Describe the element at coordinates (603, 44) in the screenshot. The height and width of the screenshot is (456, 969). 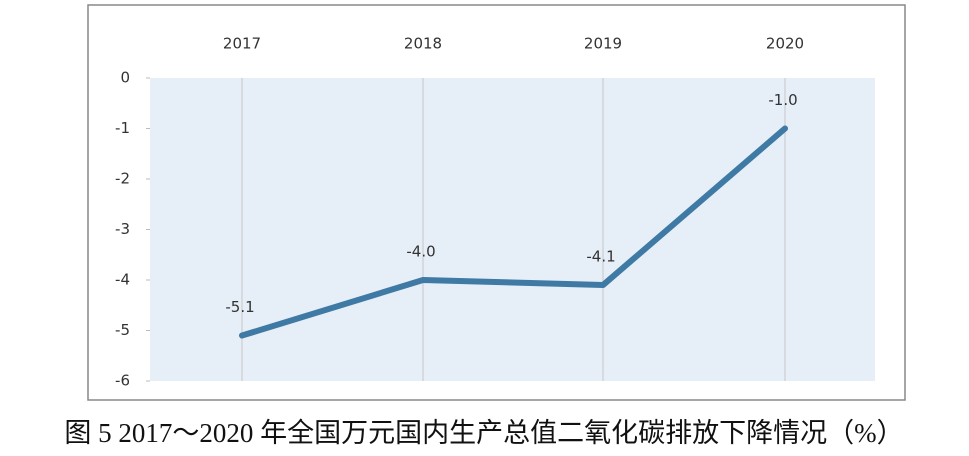
I see `x-tick-label: 2019` at that location.